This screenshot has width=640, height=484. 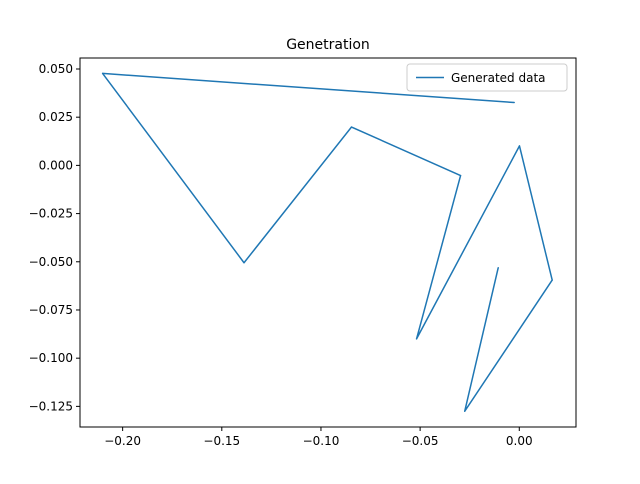 I want to click on y-tick-label: 0.050, so click(x=56, y=69).